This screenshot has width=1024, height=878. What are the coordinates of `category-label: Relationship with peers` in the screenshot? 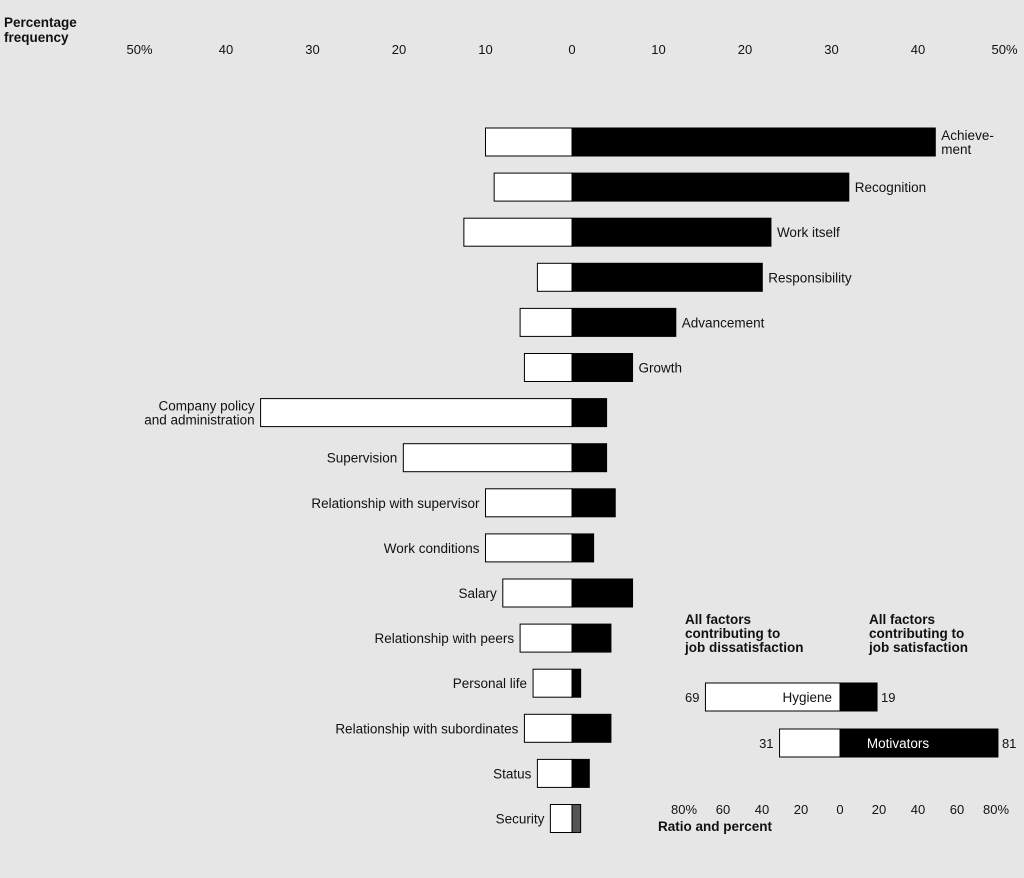 It's located at (445, 638).